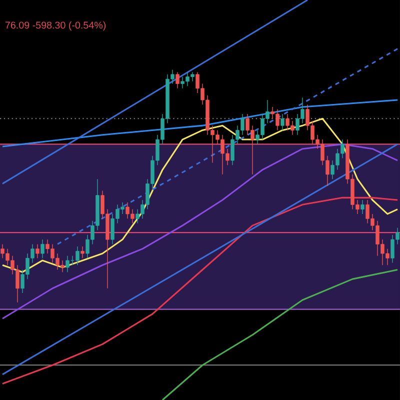  I want to click on text: 76.09 -598.30 (-0.54%), so click(55, 26).